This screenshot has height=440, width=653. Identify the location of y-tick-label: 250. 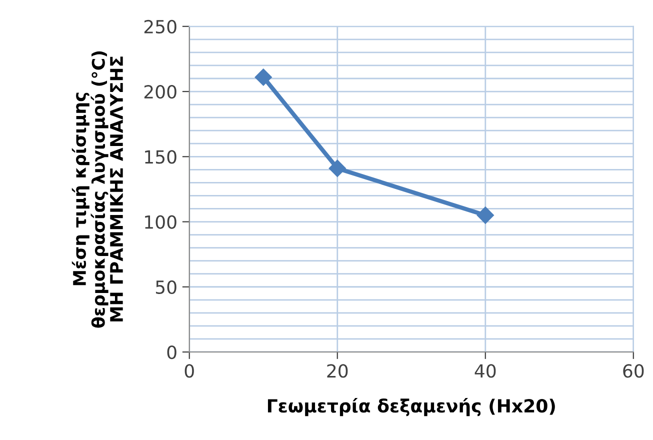
(160, 27).